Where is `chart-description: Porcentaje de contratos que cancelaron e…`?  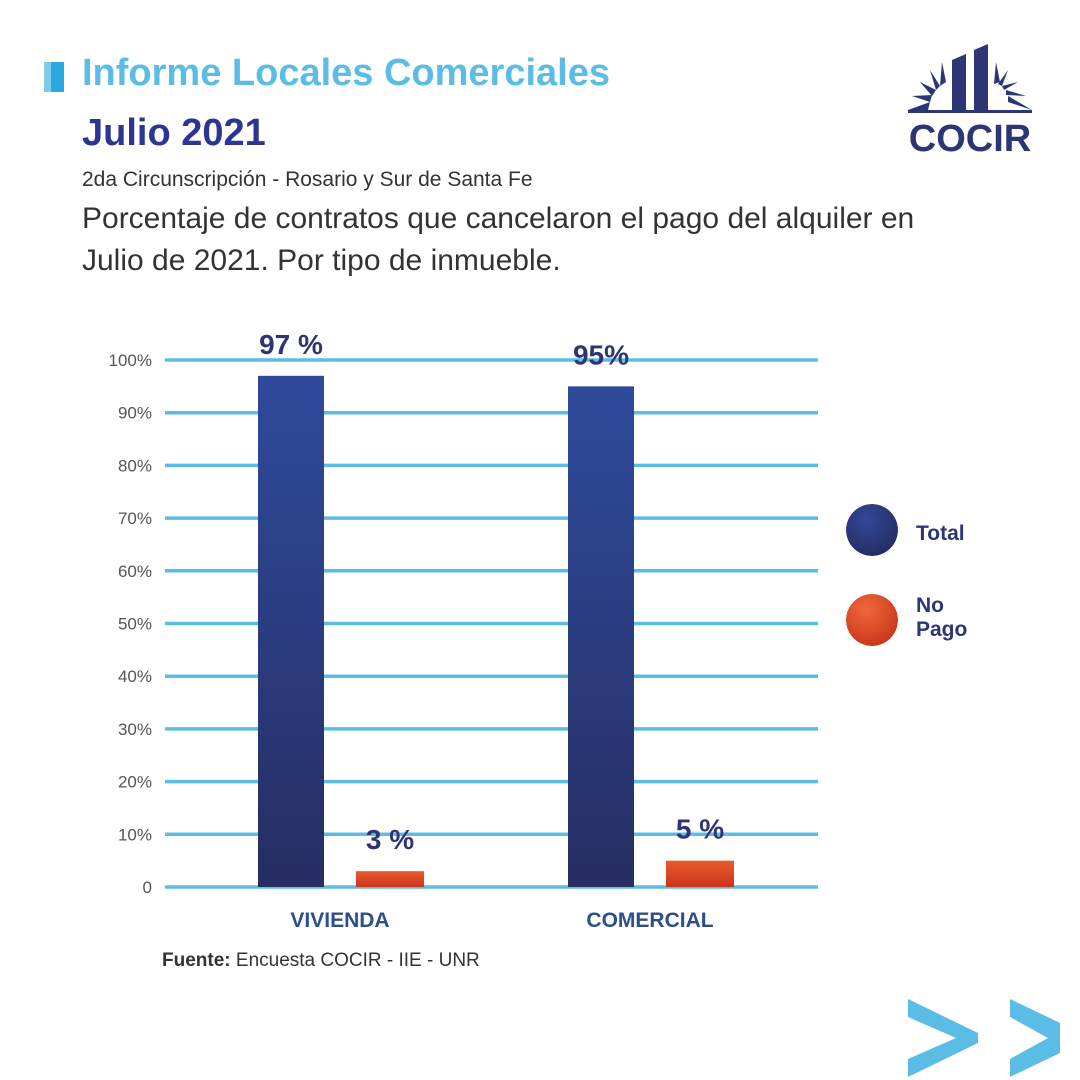
chart-description: Porcentaje de contratos que cancelaron e… is located at coordinates (498, 239).